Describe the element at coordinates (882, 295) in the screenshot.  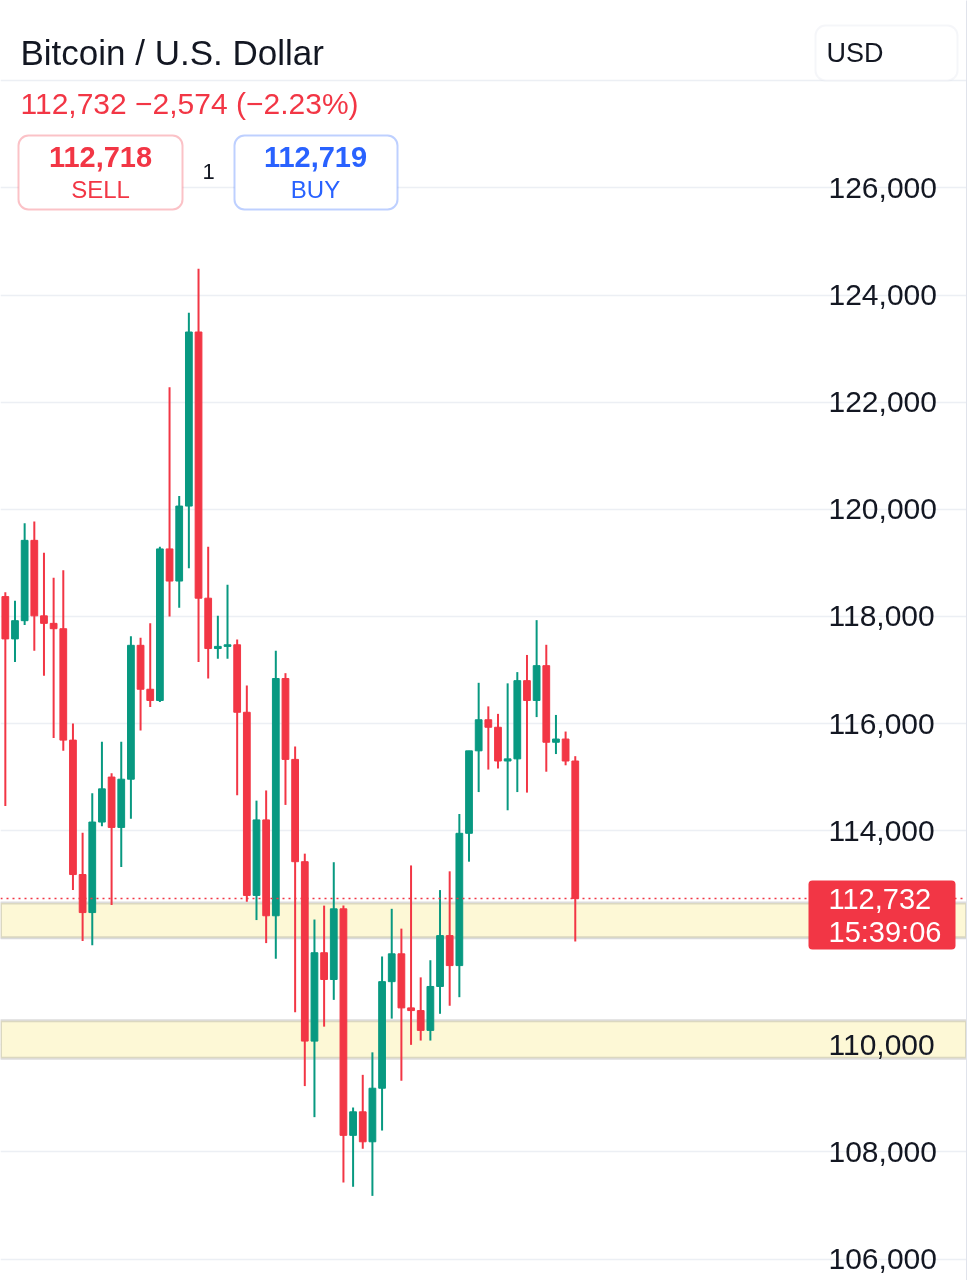
I see `y-tick-label: 124,000` at that location.